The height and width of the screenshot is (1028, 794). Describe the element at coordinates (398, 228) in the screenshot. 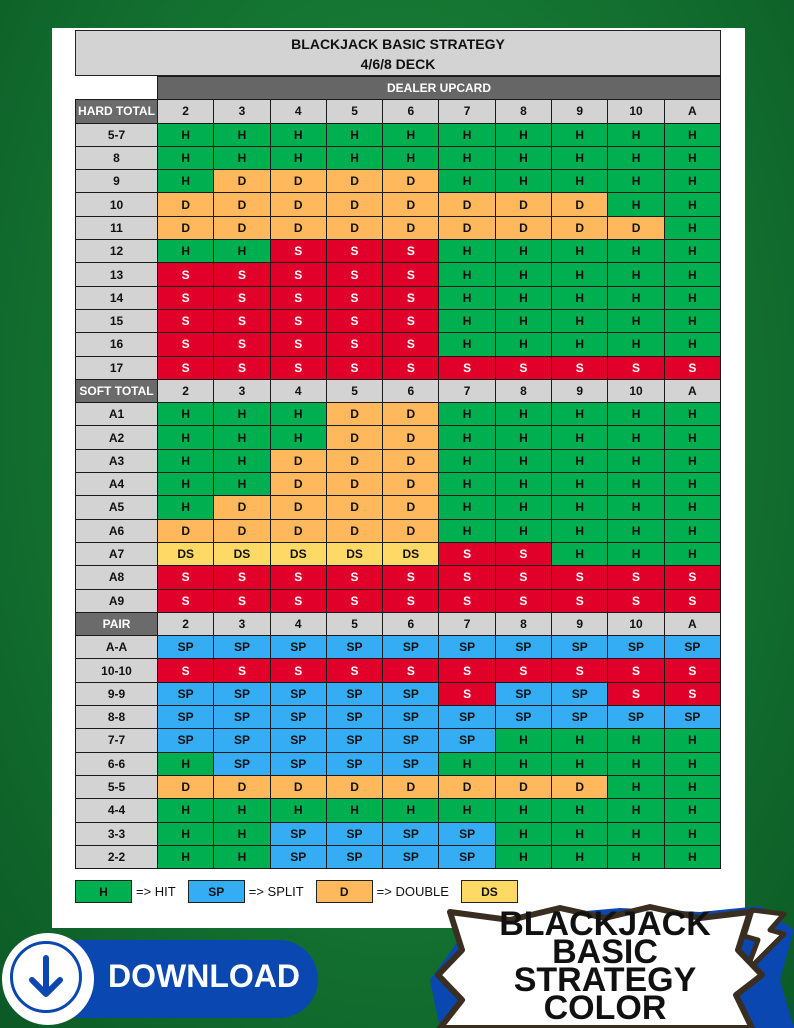

I see `table-row: 11 D D D D D D D D D H` at that location.